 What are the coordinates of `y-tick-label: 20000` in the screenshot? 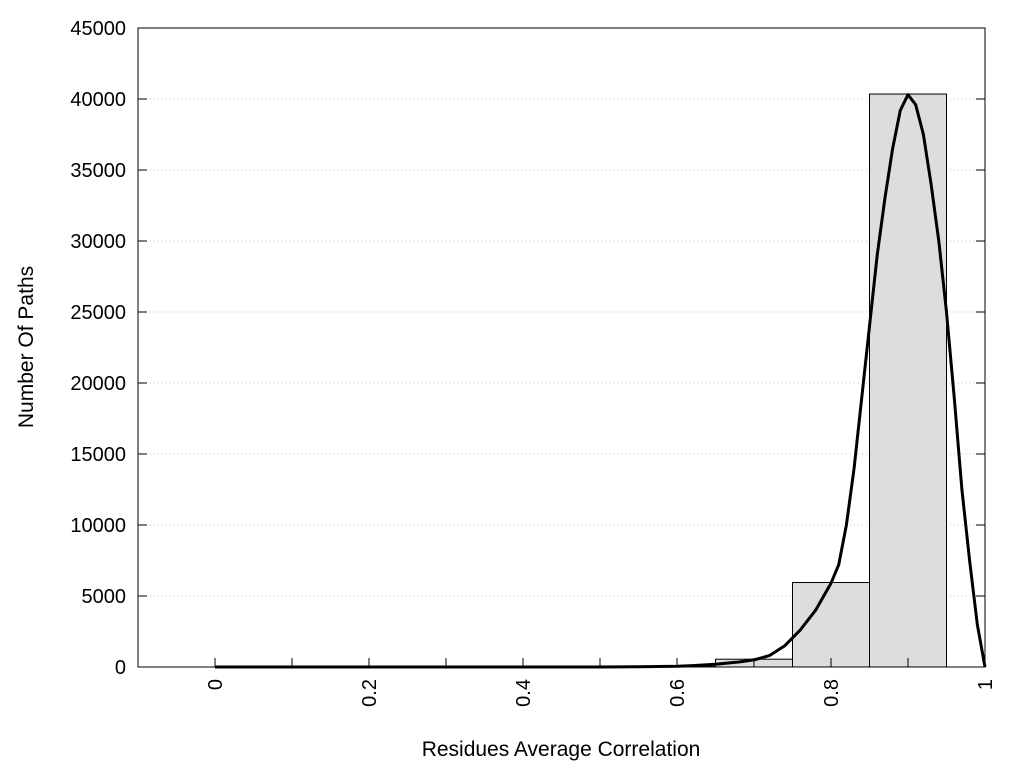 It's located at (98, 384).